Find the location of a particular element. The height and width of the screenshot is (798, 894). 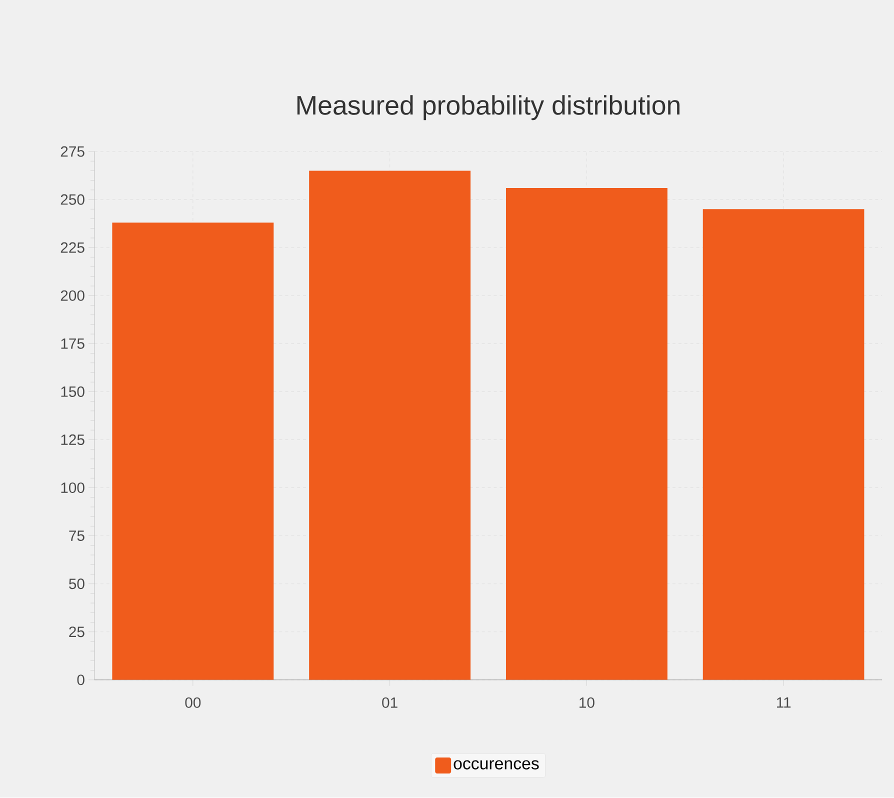

y-tick-label: 175 is located at coordinates (72, 344).